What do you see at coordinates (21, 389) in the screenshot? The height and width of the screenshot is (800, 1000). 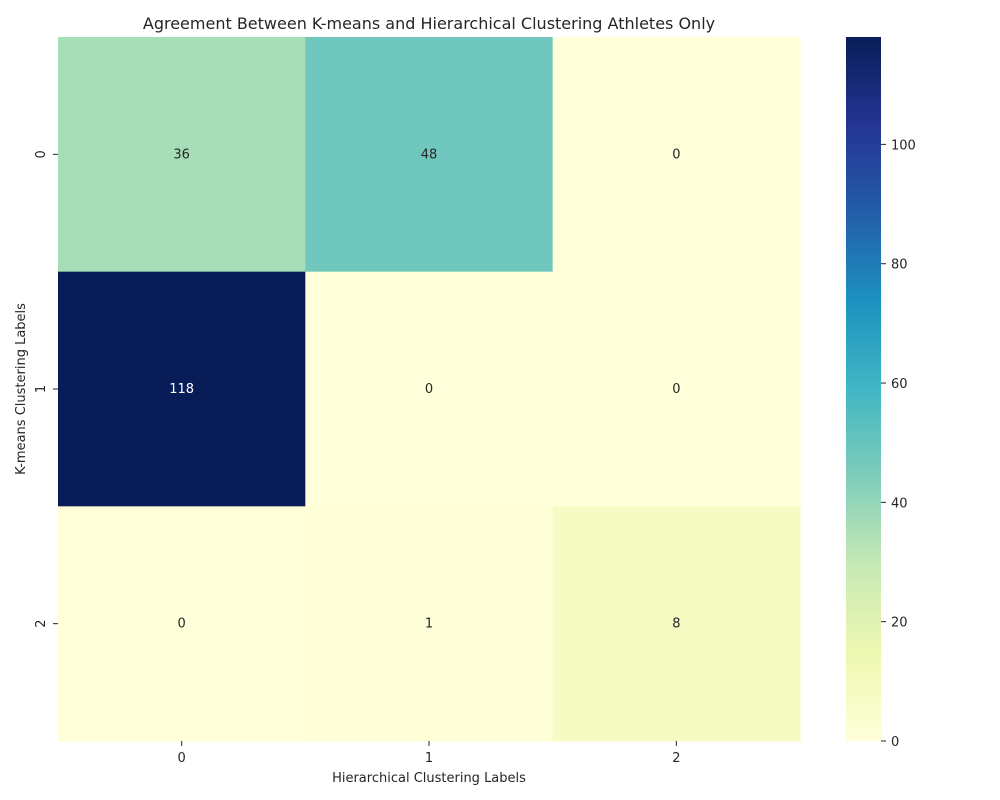 I see `y-axis-label: K-means Clustering Labels` at bounding box center [21, 389].